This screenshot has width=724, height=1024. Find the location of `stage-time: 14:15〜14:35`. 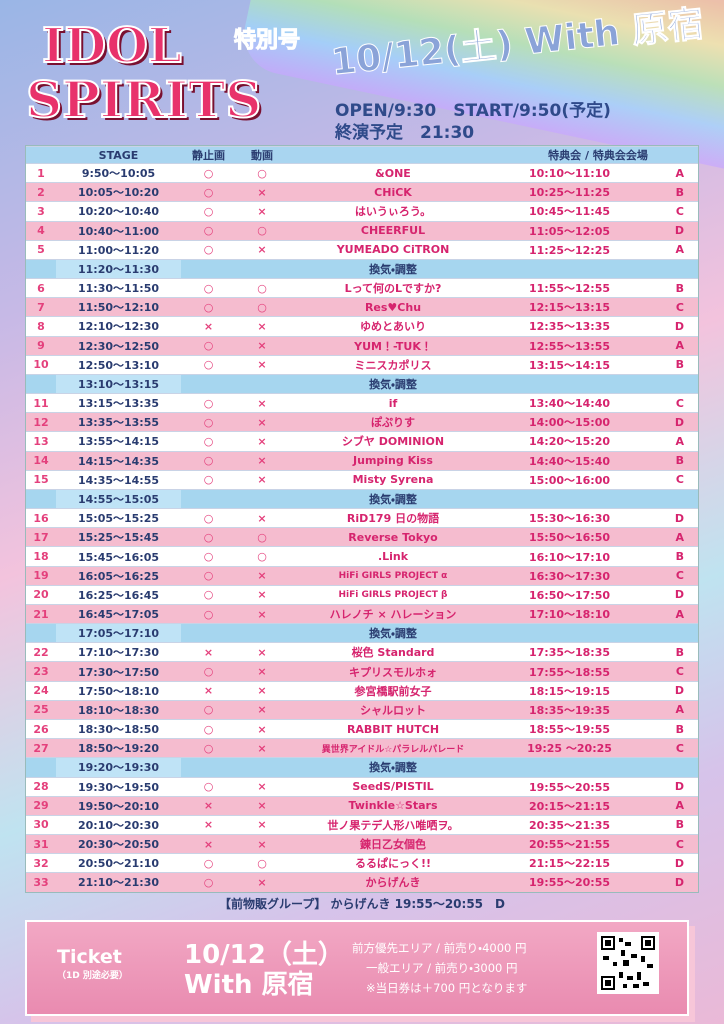

stage-time: 14:15〜14:35 is located at coordinates (118, 461).